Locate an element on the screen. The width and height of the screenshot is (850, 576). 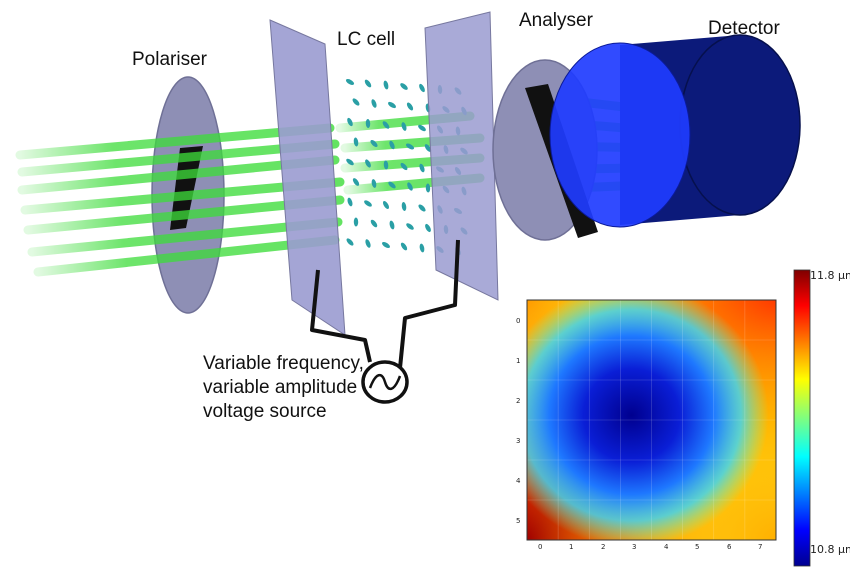
heatmap-x-tick: 5 is located at coordinates (697, 547).